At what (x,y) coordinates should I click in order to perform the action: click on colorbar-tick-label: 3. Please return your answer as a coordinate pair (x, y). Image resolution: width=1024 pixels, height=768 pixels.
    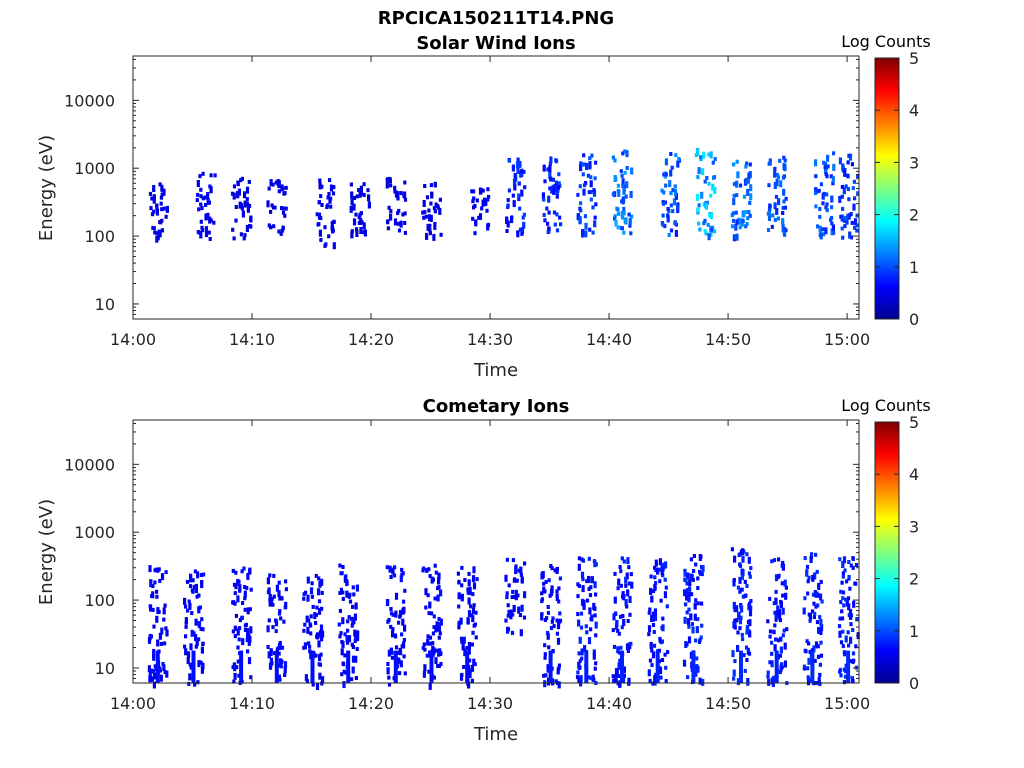
    Looking at the image, I should click on (914, 526).